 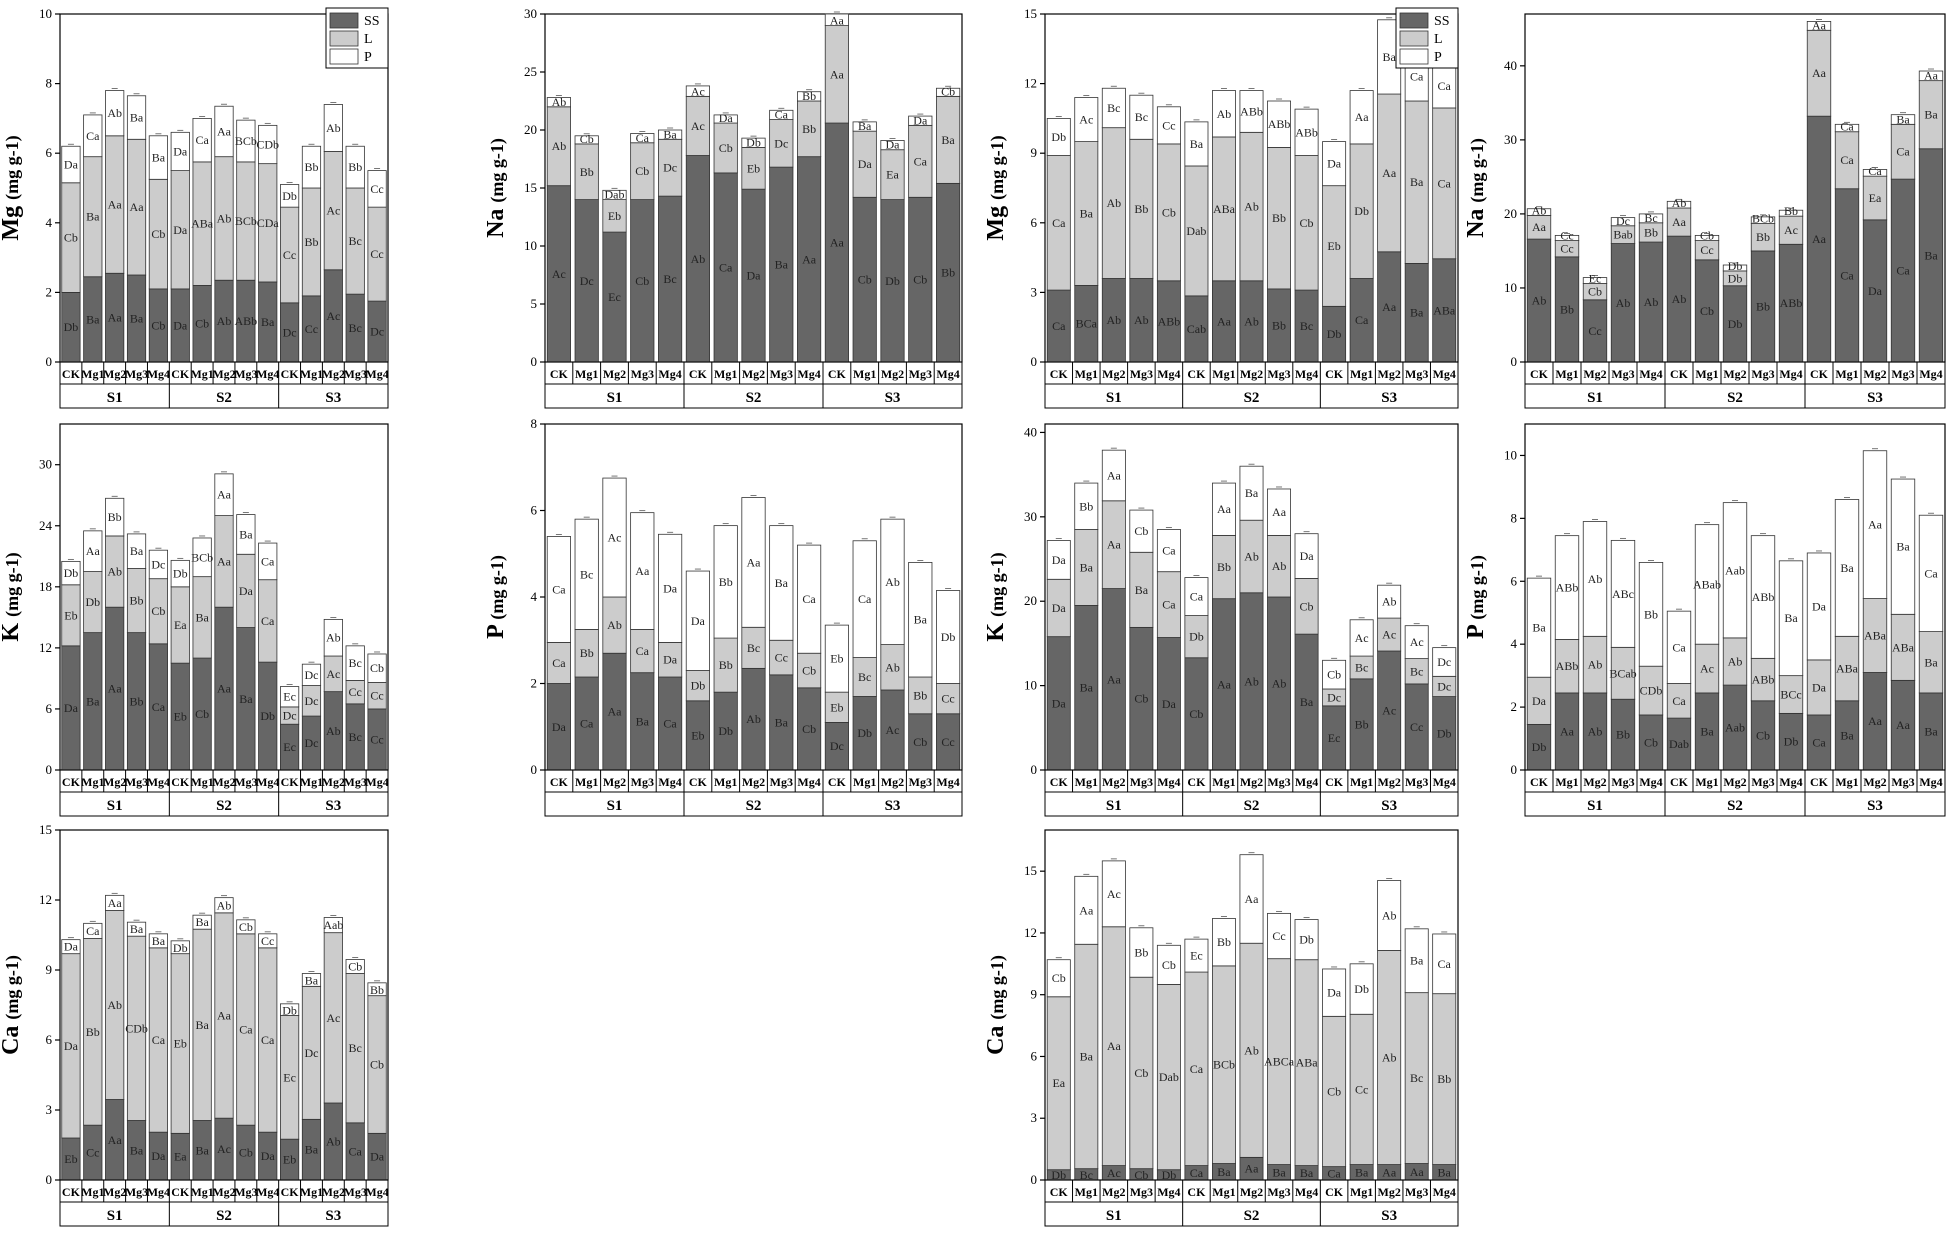 I want to click on bar-segment-label: Aab, so click(x=1735, y=570).